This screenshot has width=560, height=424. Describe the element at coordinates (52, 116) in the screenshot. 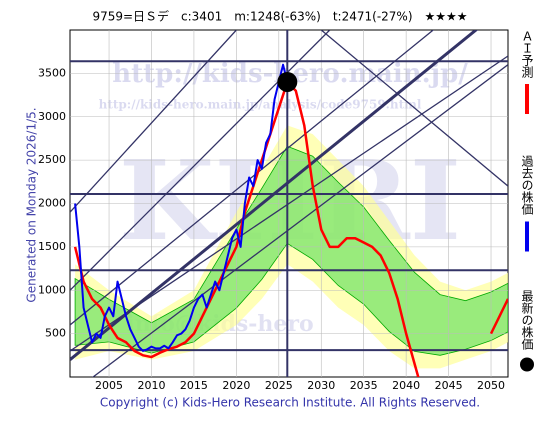

I see `y-tick-label: 3000` at that location.